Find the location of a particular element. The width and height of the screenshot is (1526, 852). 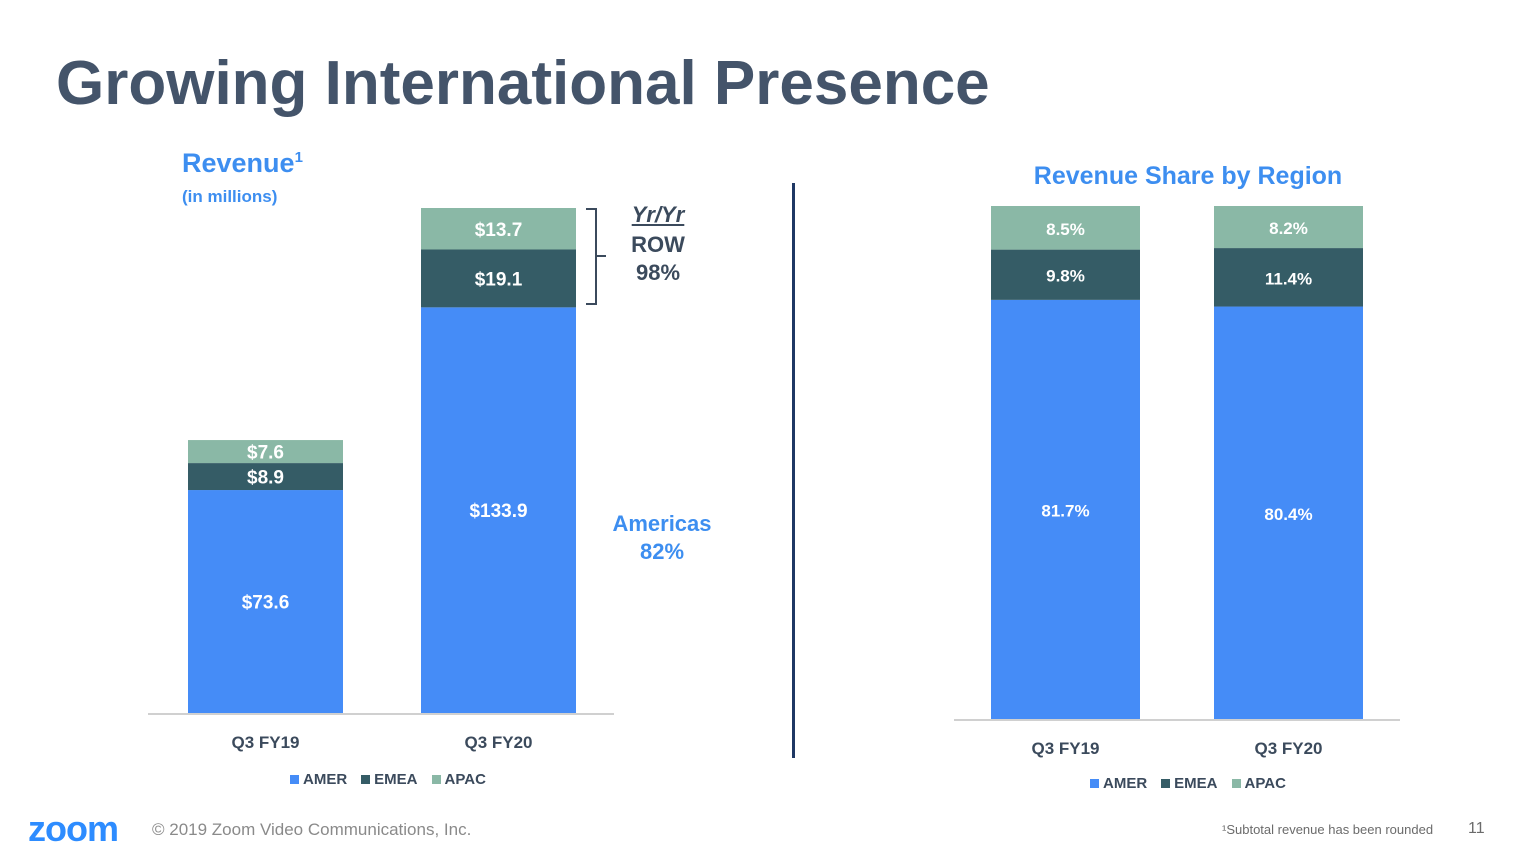

vertical-divider is located at coordinates (793, 470).